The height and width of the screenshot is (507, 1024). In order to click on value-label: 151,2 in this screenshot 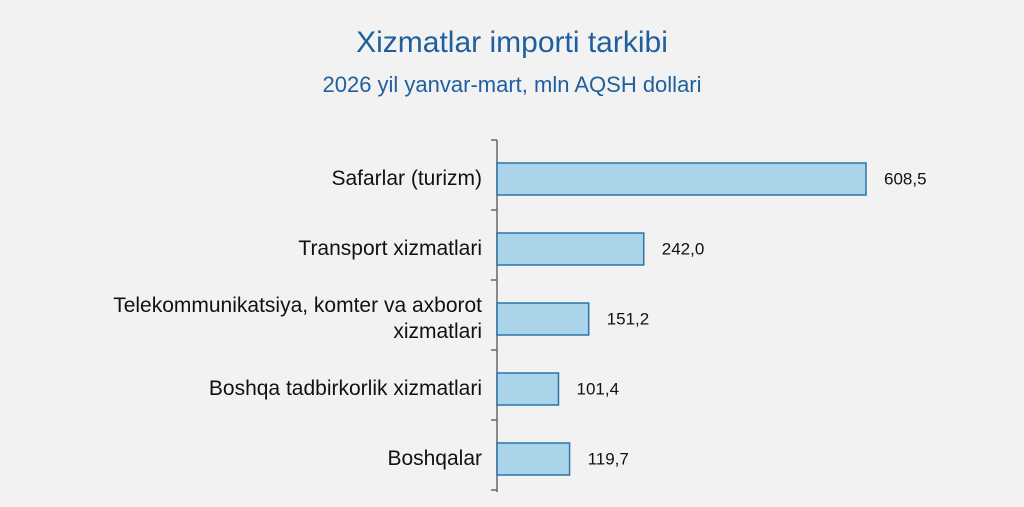, I will do `click(628, 318)`.